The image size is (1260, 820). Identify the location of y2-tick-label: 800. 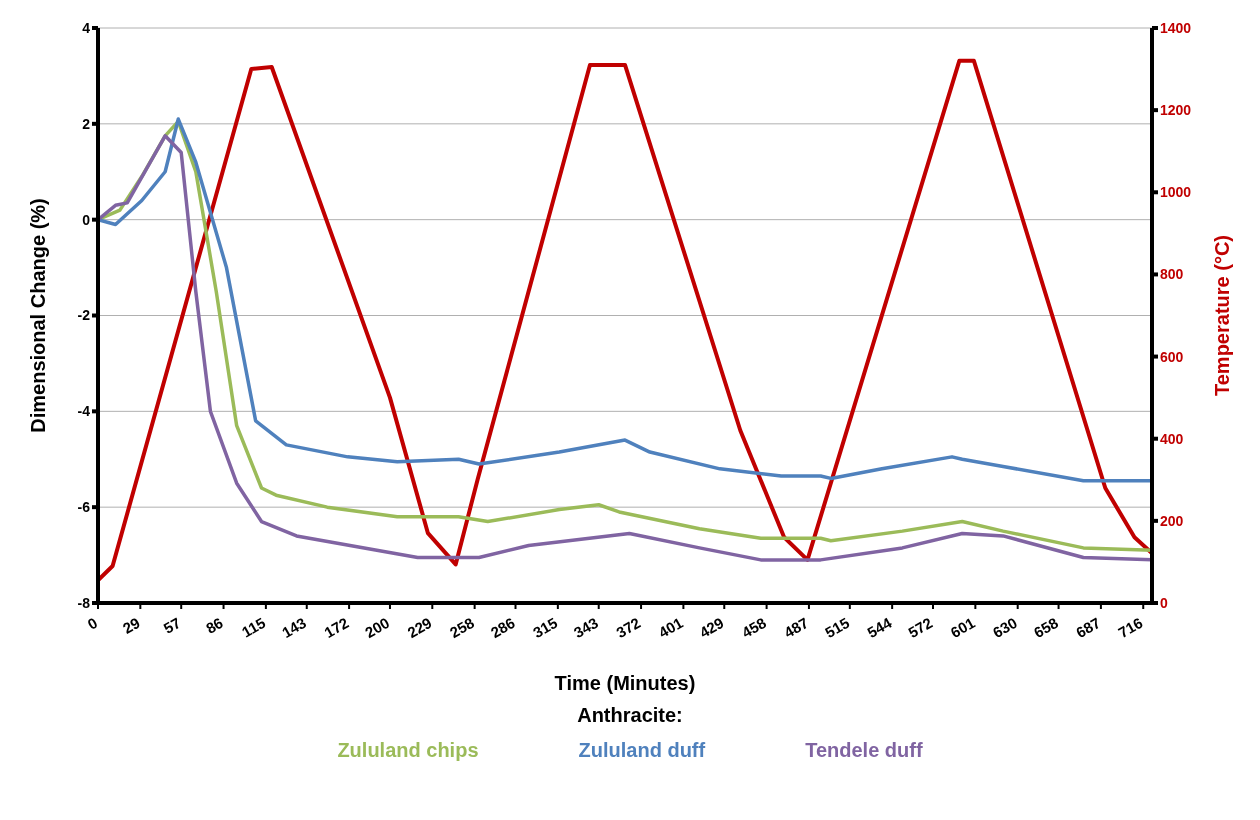
(1172, 274).